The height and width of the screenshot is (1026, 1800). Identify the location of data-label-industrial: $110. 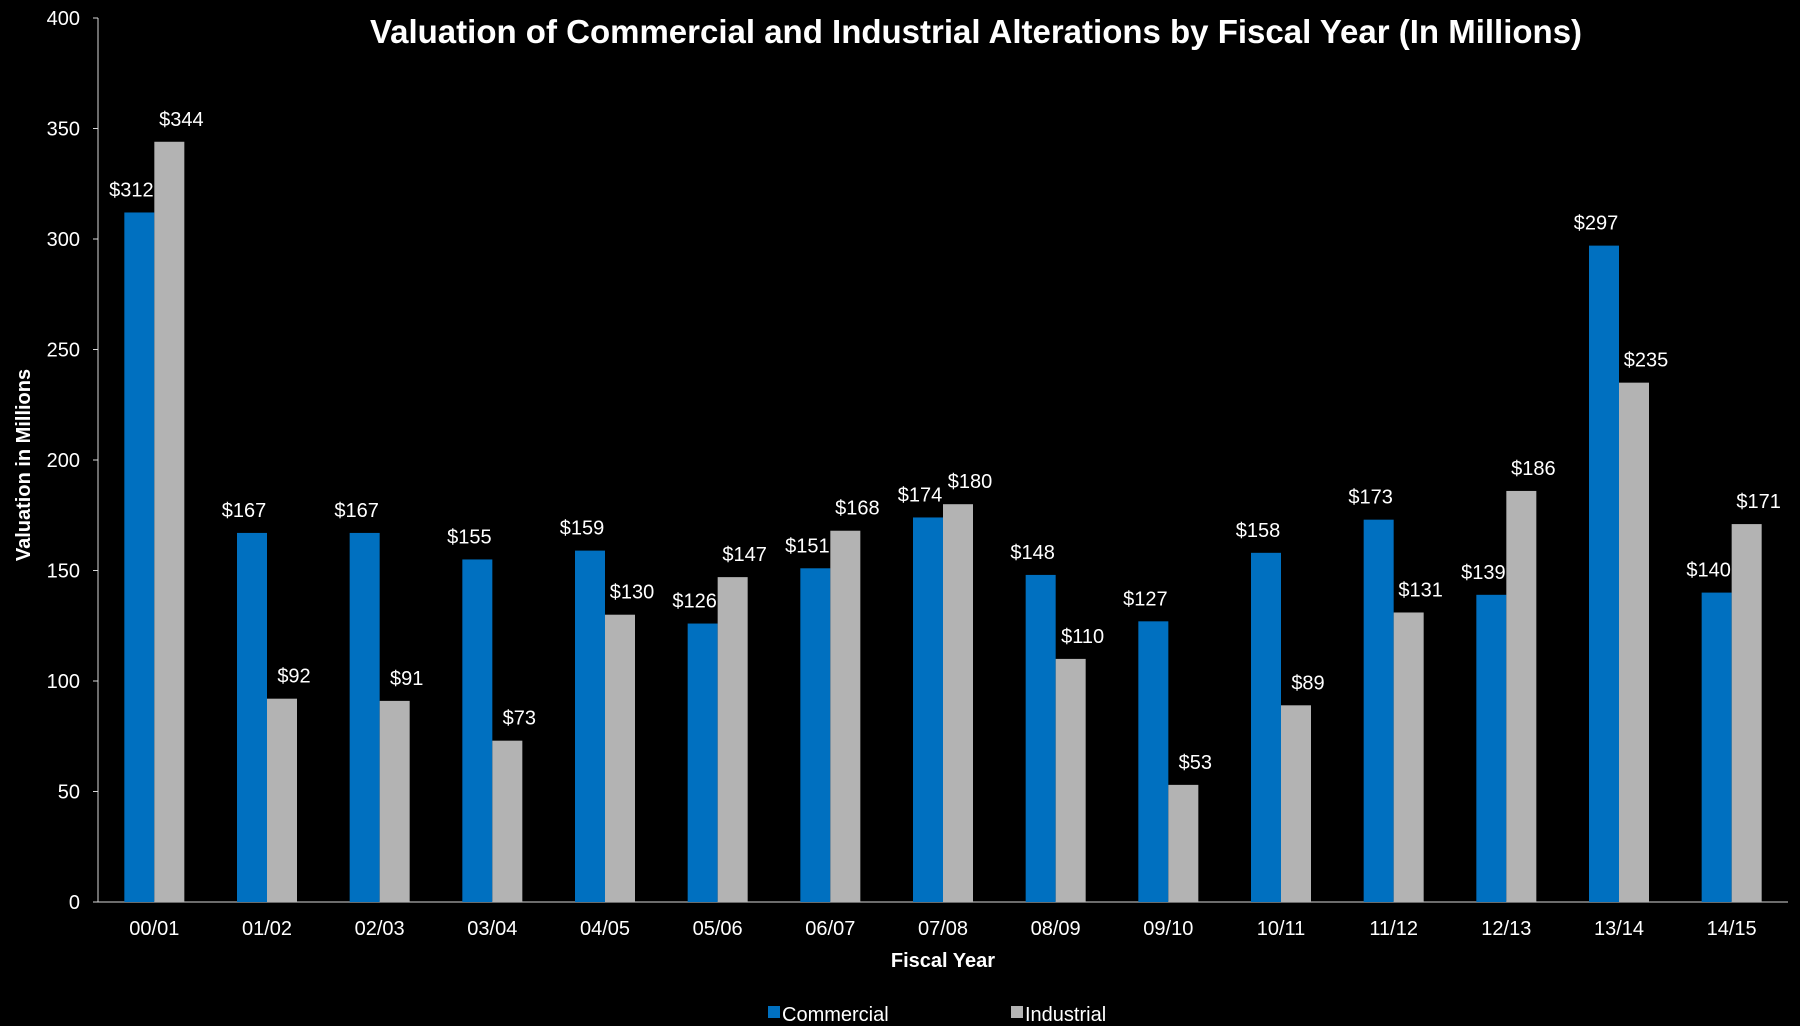
(1082, 637).